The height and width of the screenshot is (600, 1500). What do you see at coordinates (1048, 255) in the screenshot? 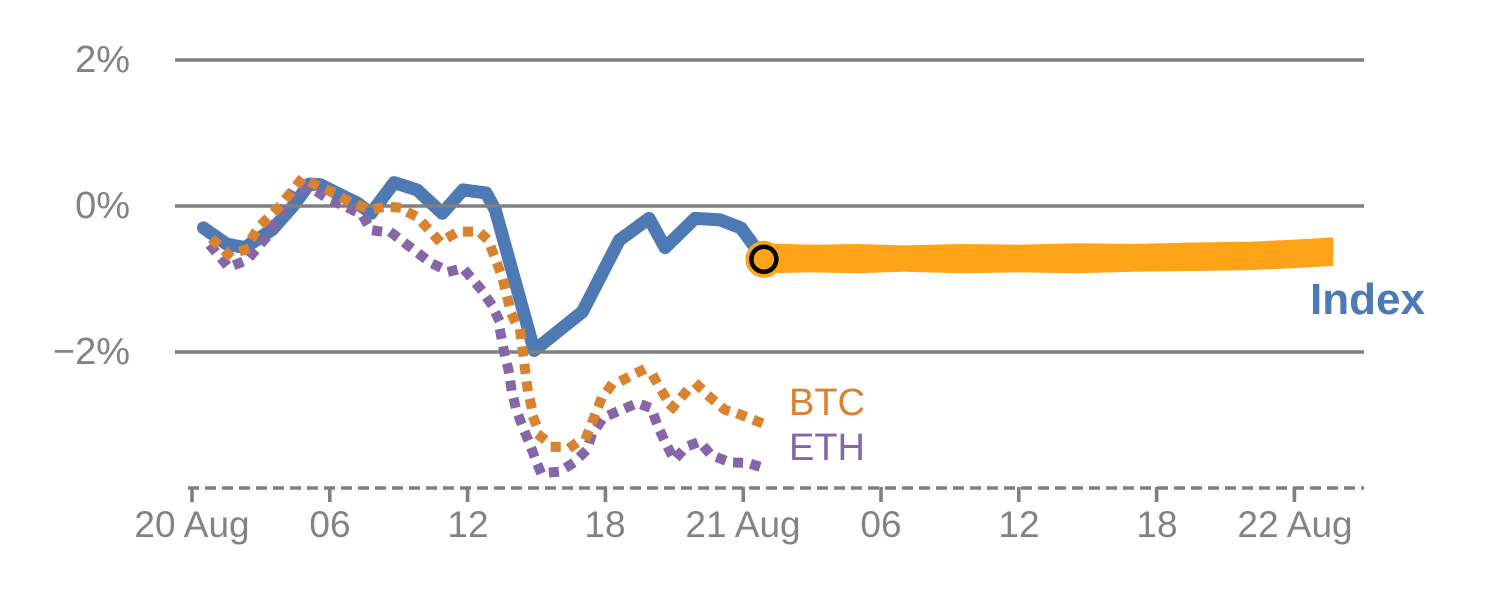
I see `forecast-band` at bounding box center [1048, 255].